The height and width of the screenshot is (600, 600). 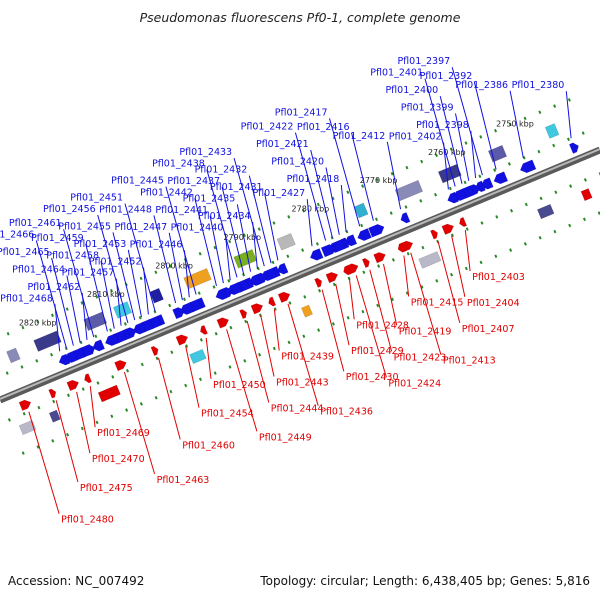 What do you see at coordinates (372, 377) in the screenshot?
I see `reverse-gene-label: Pfl01_2430` at bounding box center [372, 377].